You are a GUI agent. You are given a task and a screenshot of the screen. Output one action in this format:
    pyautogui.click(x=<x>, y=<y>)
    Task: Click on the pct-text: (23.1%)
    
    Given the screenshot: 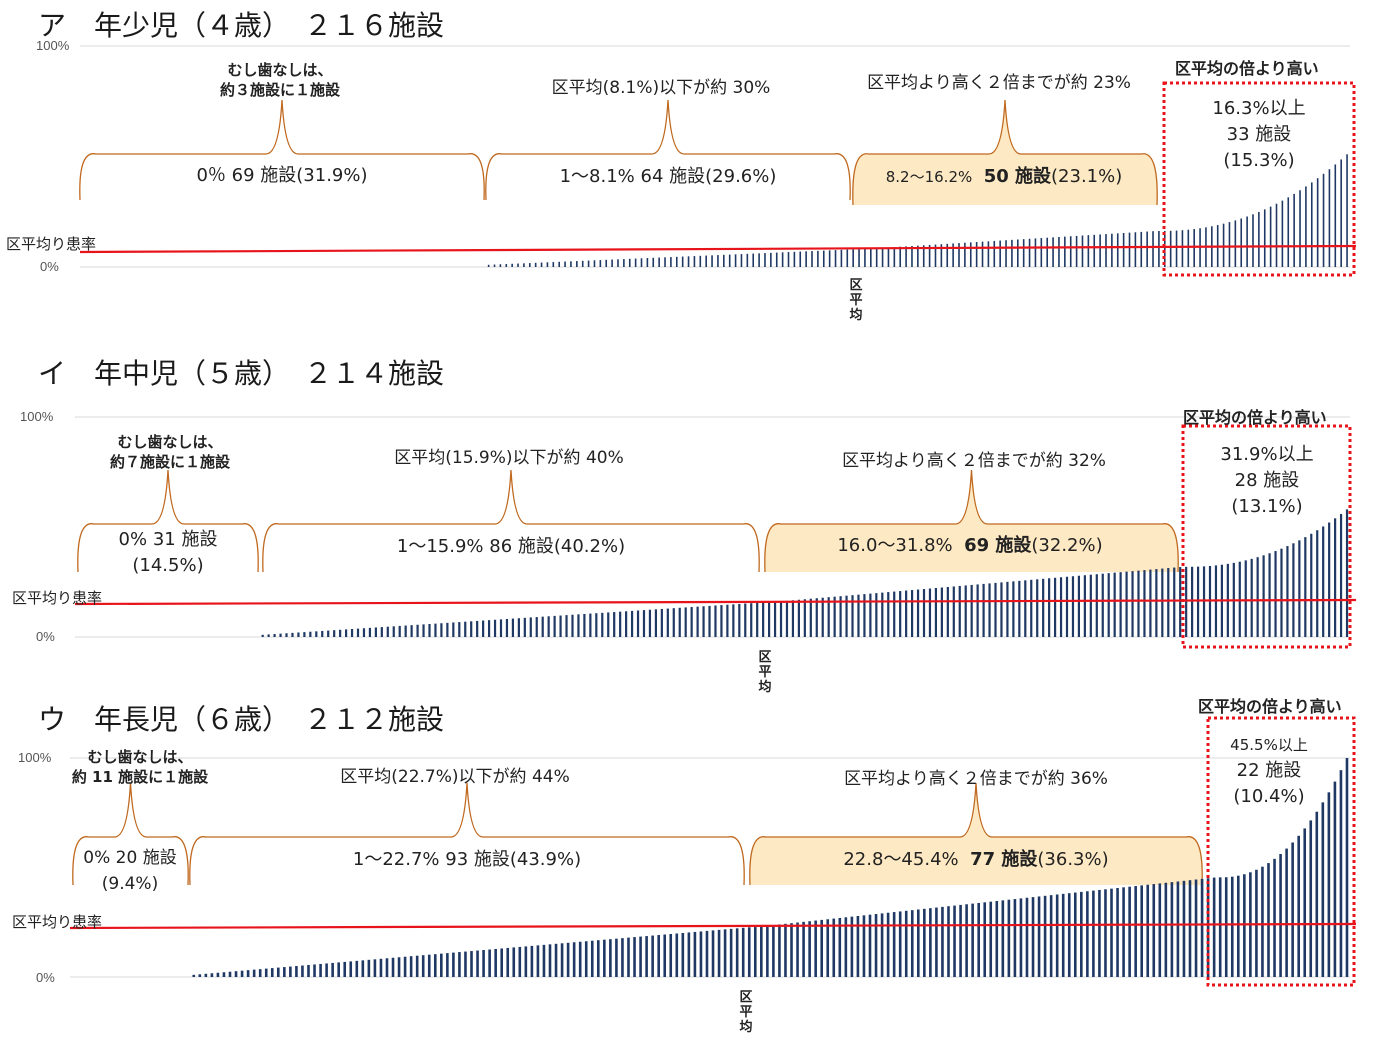 What is the action you would take?
    pyautogui.click(x=1087, y=176)
    